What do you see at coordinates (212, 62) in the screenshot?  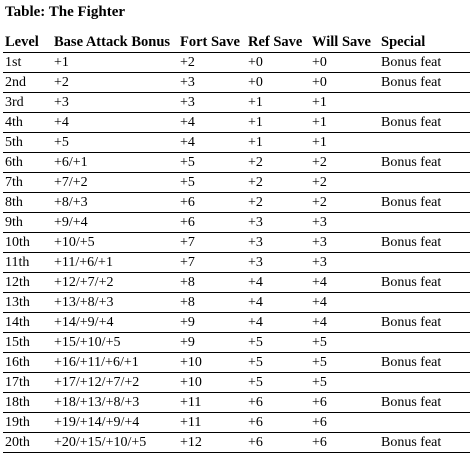 I see `cell-fort-save: +2` at bounding box center [212, 62].